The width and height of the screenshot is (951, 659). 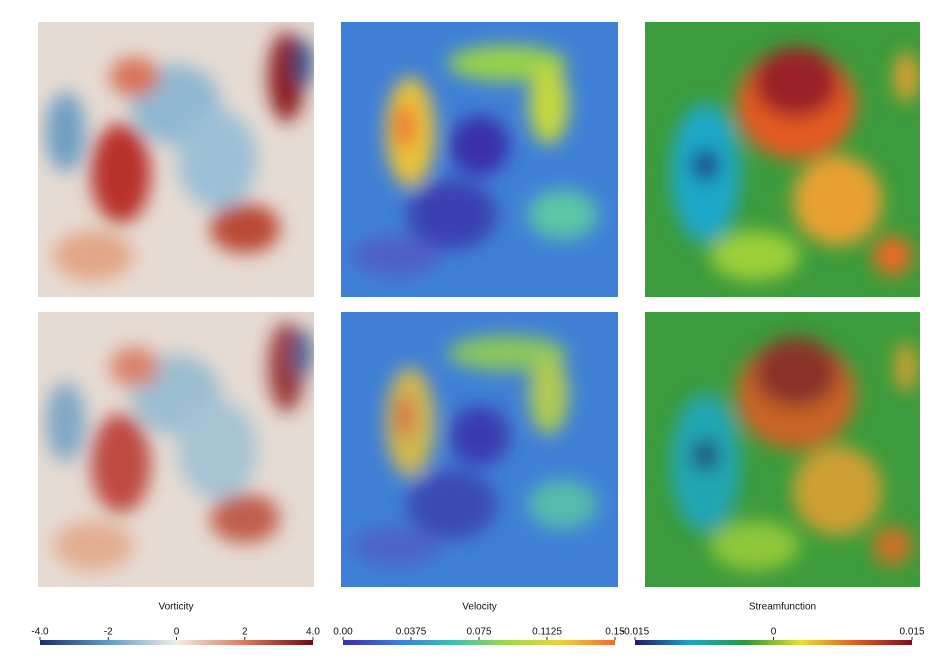 I want to click on colorbar-tick-label: -4.0, so click(x=40, y=632).